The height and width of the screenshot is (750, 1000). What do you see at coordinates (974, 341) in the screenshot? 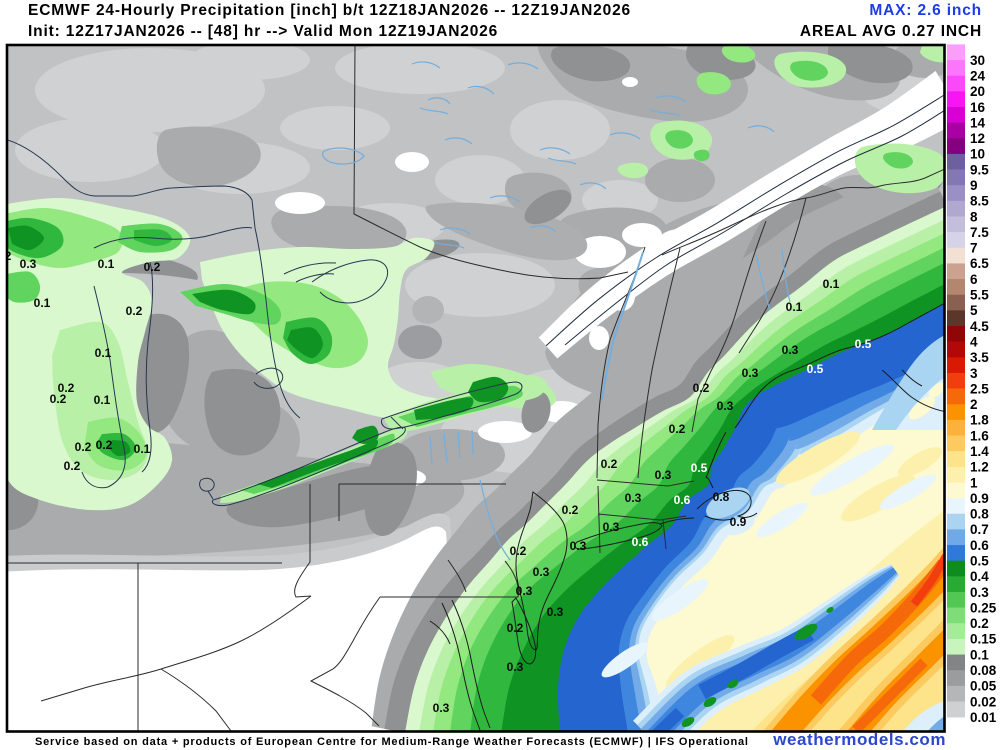
I see `svg-text: 4` at bounding box center [974, 341].